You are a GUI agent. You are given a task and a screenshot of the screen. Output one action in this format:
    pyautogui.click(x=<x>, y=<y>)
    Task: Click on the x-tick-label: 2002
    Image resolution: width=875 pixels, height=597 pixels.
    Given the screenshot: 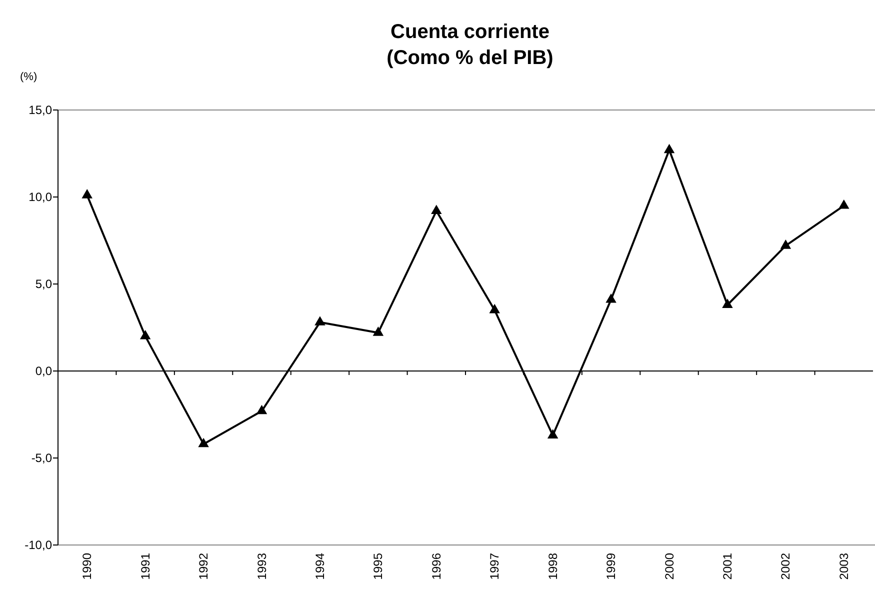 What is the action you would take?
    pyautogui.click(x=785, y=566)
    